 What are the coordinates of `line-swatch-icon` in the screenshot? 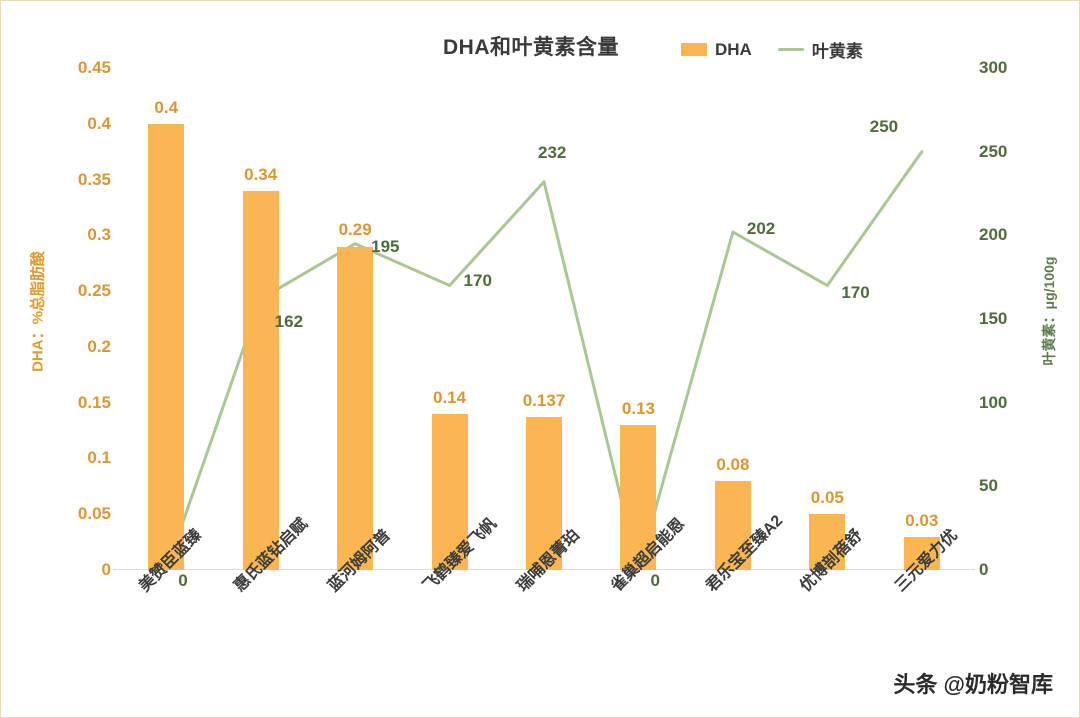 It's located at (790, 49).